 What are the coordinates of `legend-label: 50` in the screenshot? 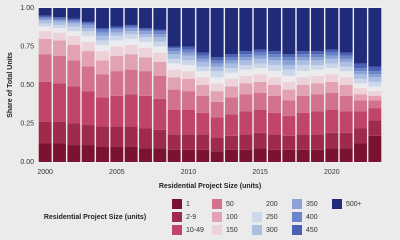 It's located at (230, 204).